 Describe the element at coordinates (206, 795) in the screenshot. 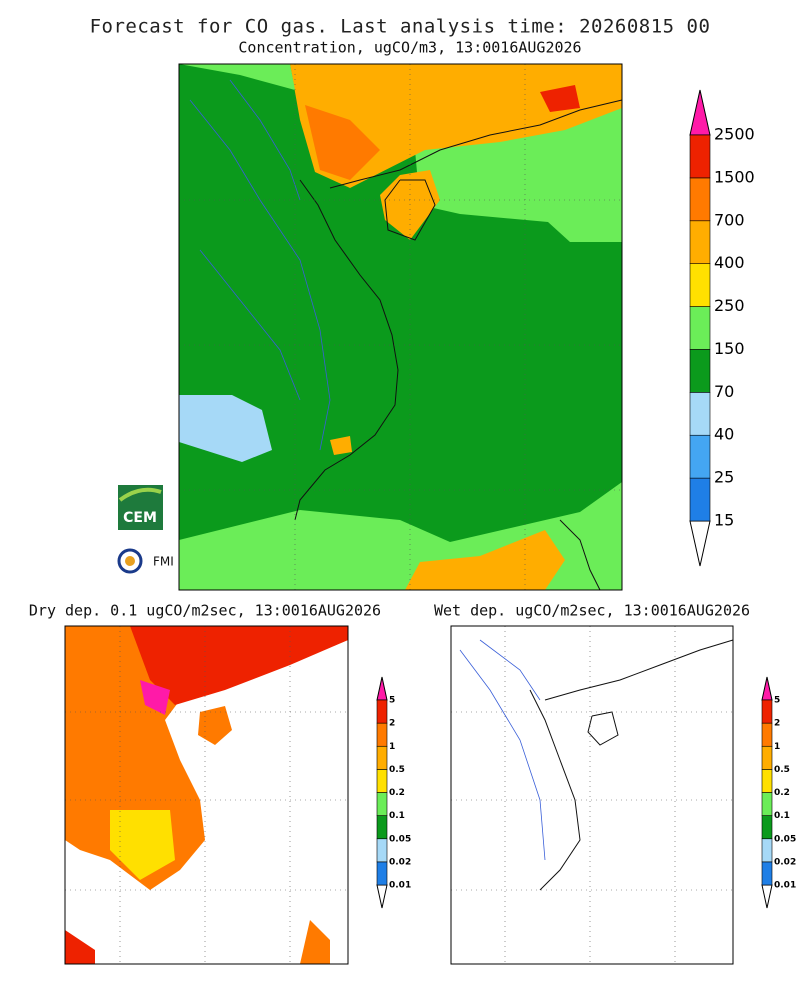

I see `dry-map` at that location.